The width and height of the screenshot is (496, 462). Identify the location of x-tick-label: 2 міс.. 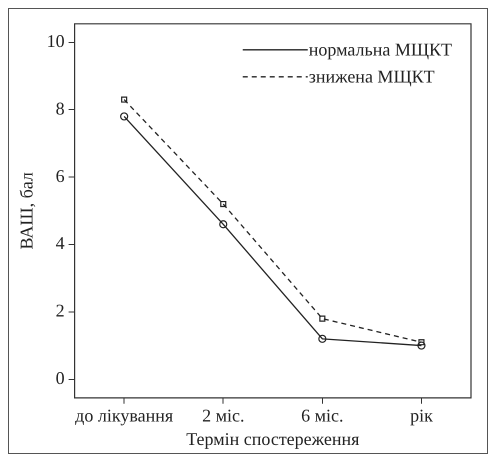
(223, 415).